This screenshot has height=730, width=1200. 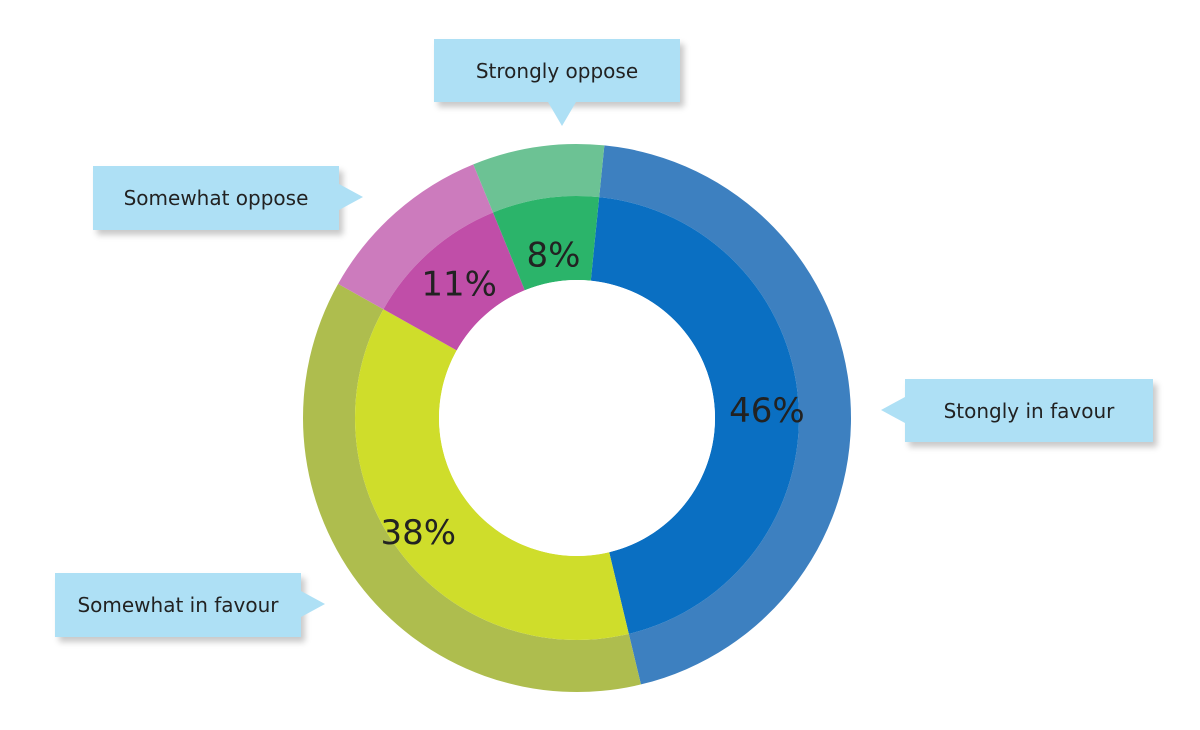 I want to click on value-label-somewhat-oppose: 11%, so click(x=459, y=285).